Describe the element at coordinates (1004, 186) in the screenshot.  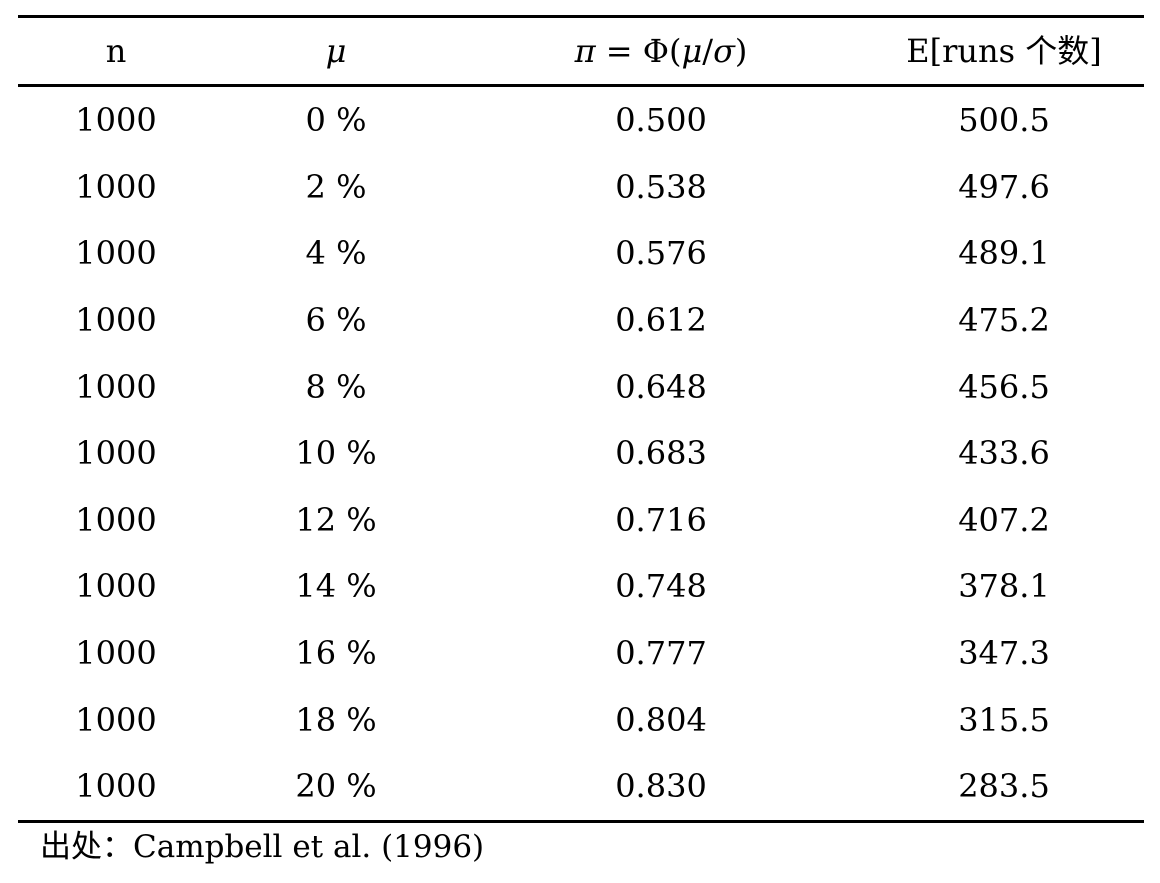
I see `cell-runs: 497.6` at that location.